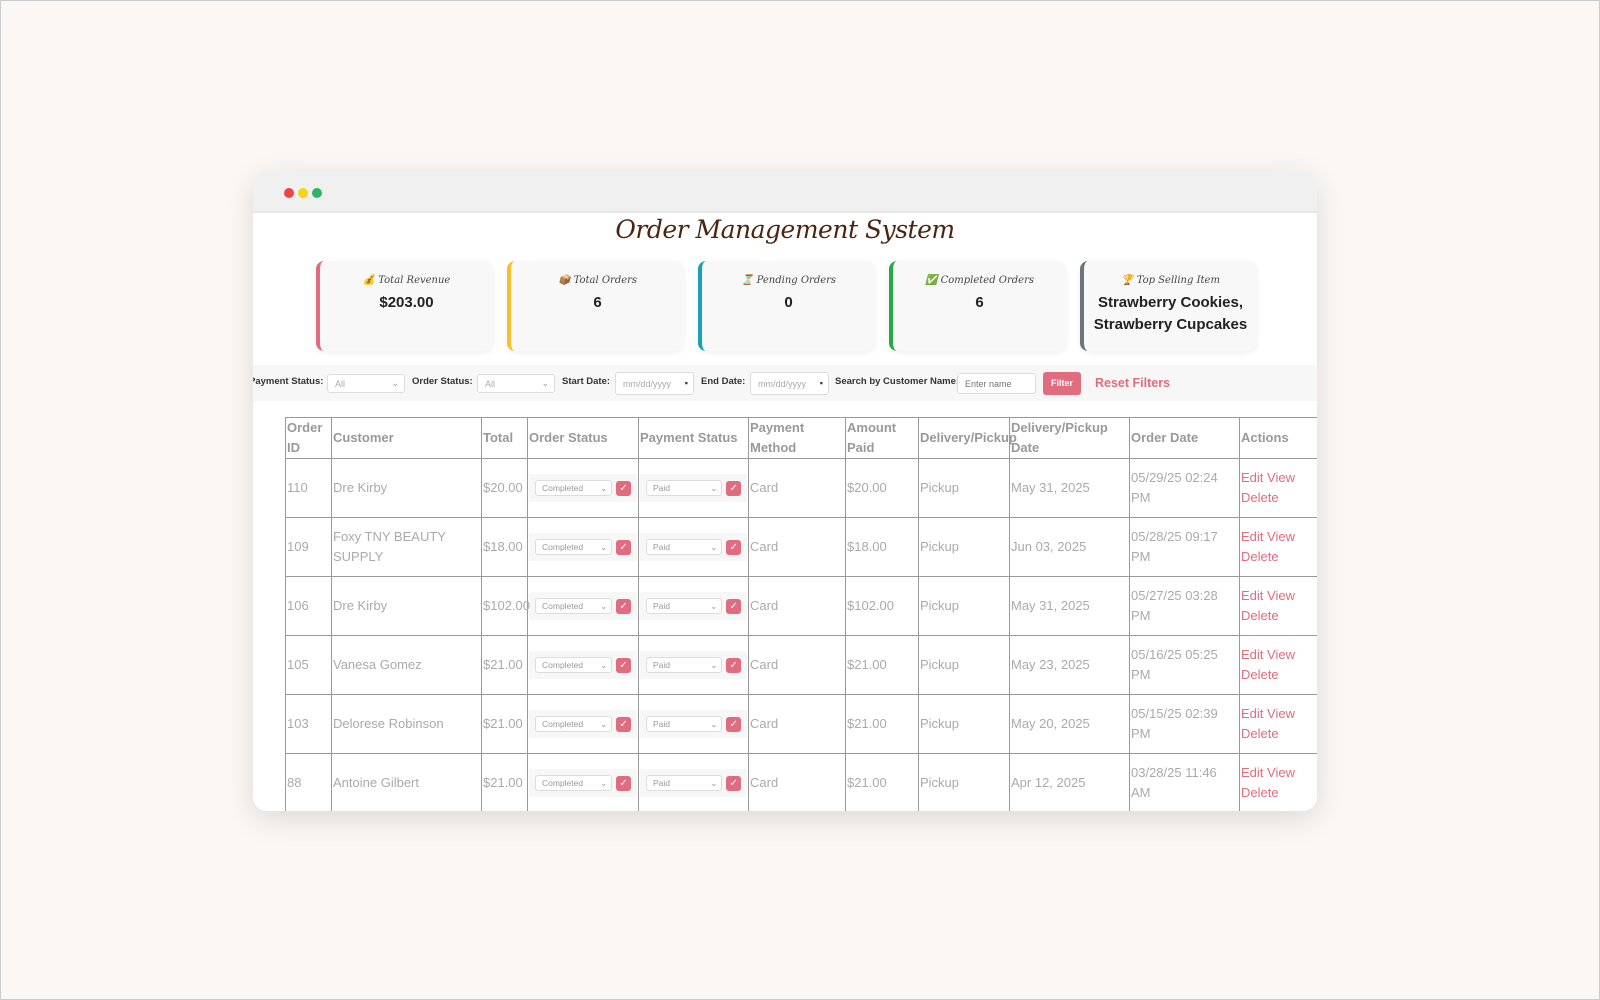 This screenshot has height=1000, width=1600. Describe the element at coordinates (564, 280) in the screenshot. I see `package-icon: 📦` at that location.